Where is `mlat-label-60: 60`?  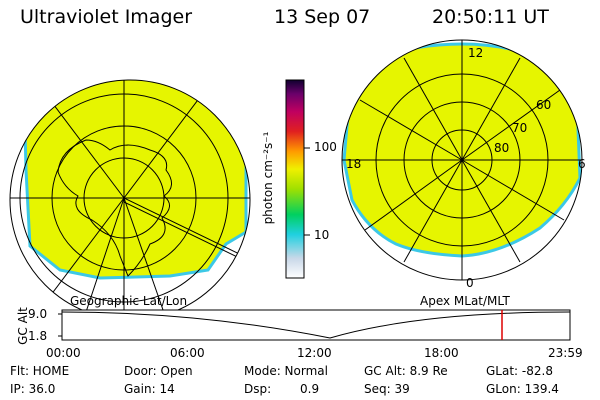 mlat-label-60: 60 is located at coordinates (544, 105).